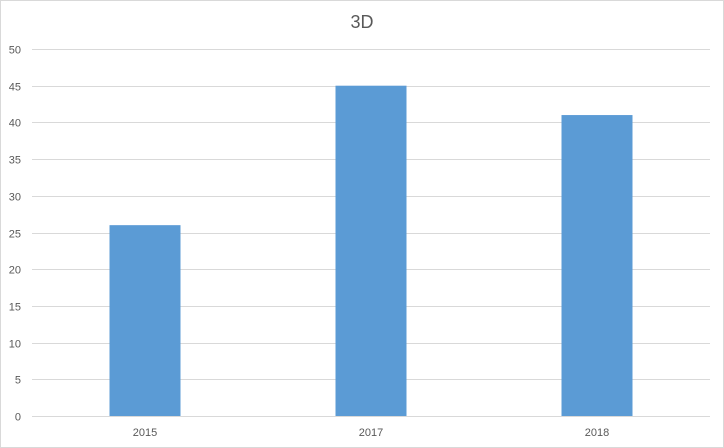  I want to click on y-tick-label: 10, so click(15, 345).